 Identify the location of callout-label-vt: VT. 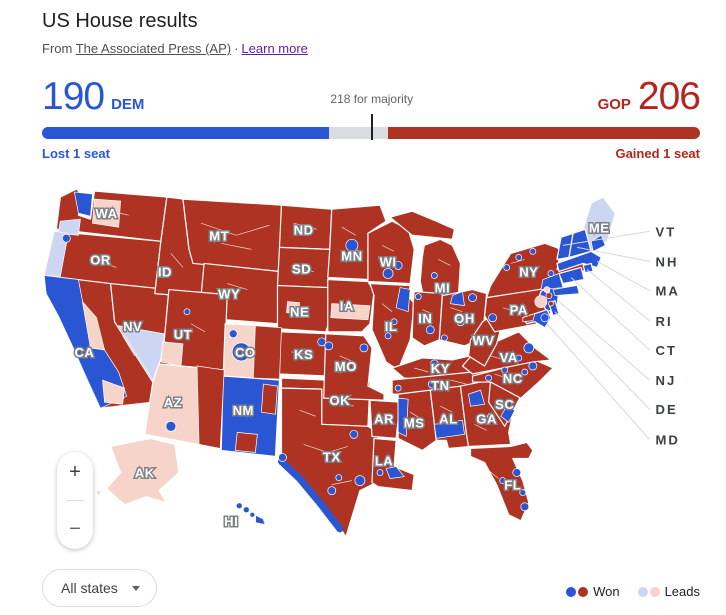
(666, 231).